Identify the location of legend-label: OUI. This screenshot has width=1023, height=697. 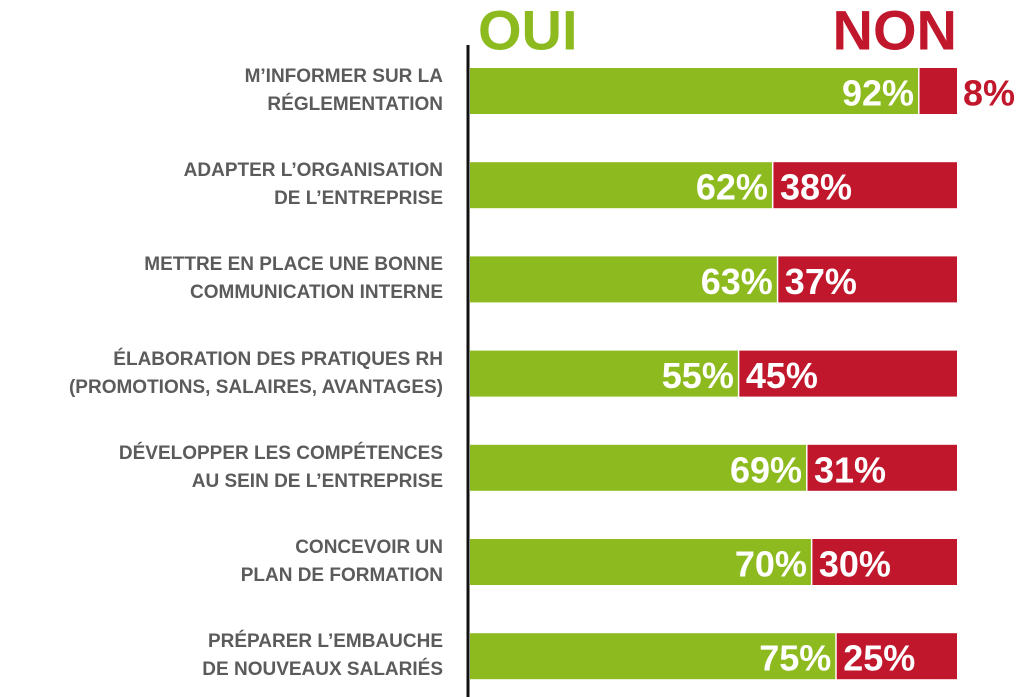
(528, 31).